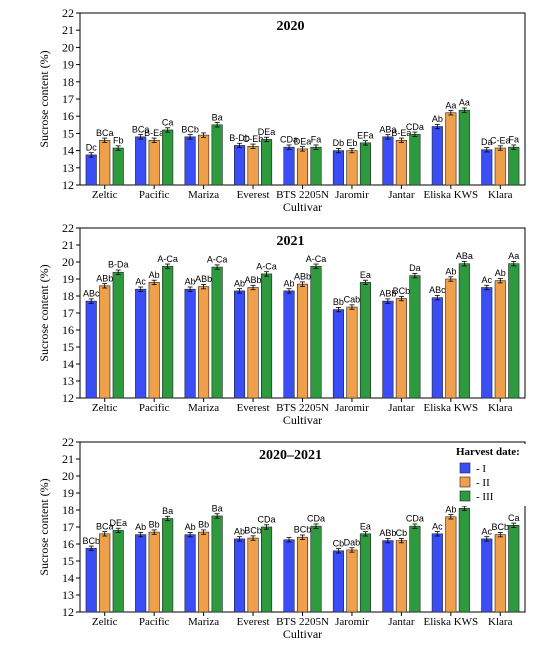  Describe the element at coordinates (44, 312) in the screenshot. I see `y-axis-title: Sucrose content (%)` at that location.